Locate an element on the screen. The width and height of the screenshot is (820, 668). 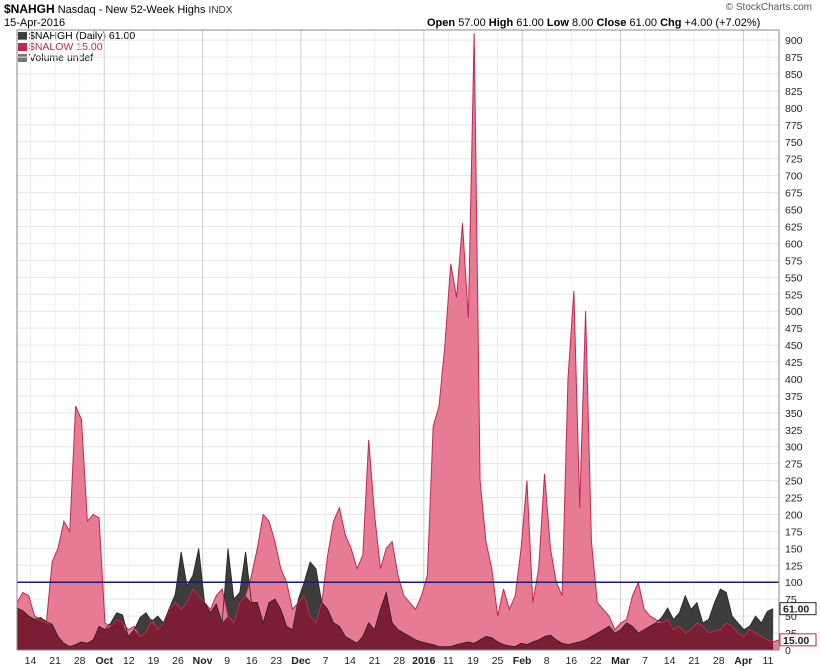
volume-bars-icon is located at coordinates (22, 58).